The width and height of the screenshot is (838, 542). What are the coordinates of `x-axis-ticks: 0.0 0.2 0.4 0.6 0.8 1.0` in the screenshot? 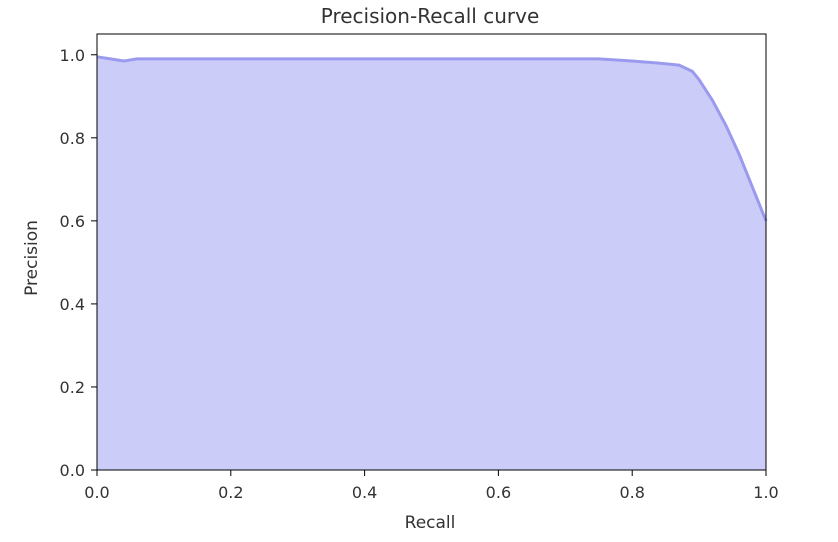 It's located at (431, 486).